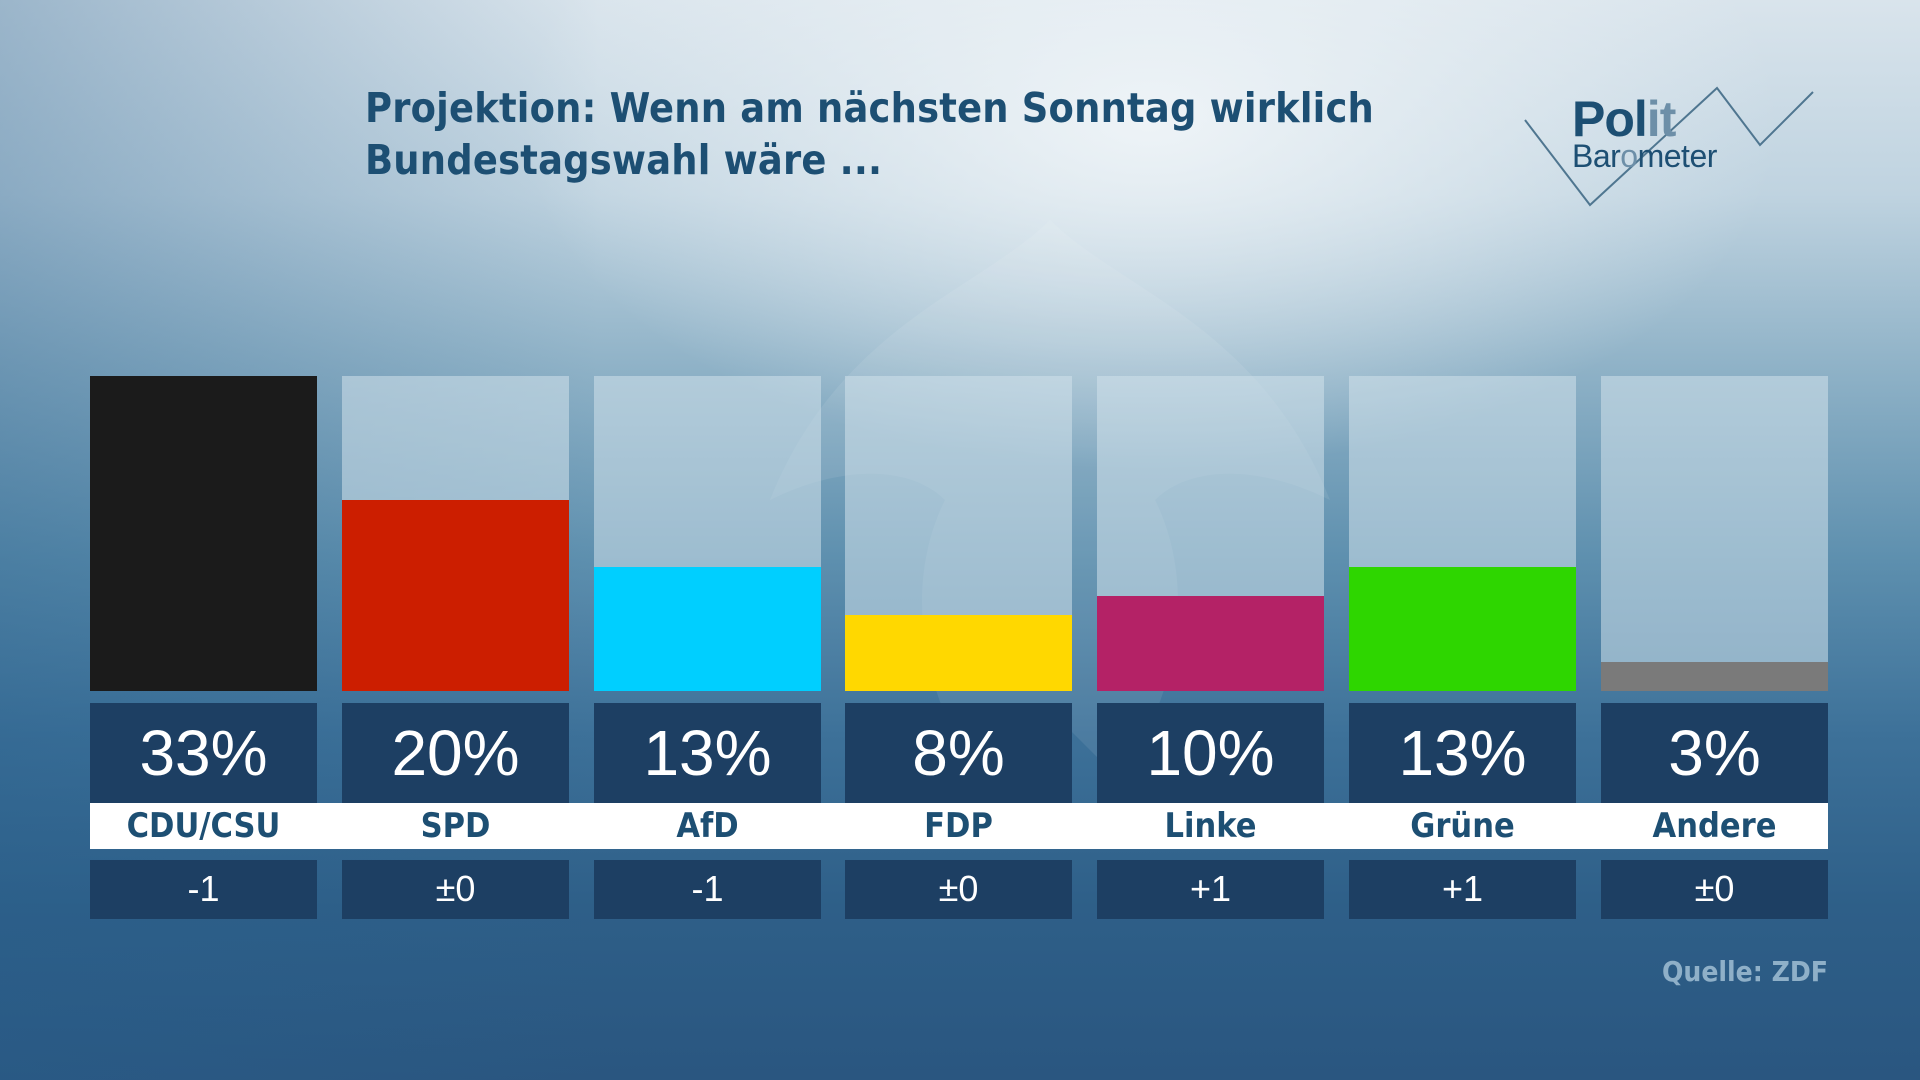  What do you see at coordinates (1462, 826) in the screenshot?
I see `category-label: Grüne` at bounding box center [1462, 826].